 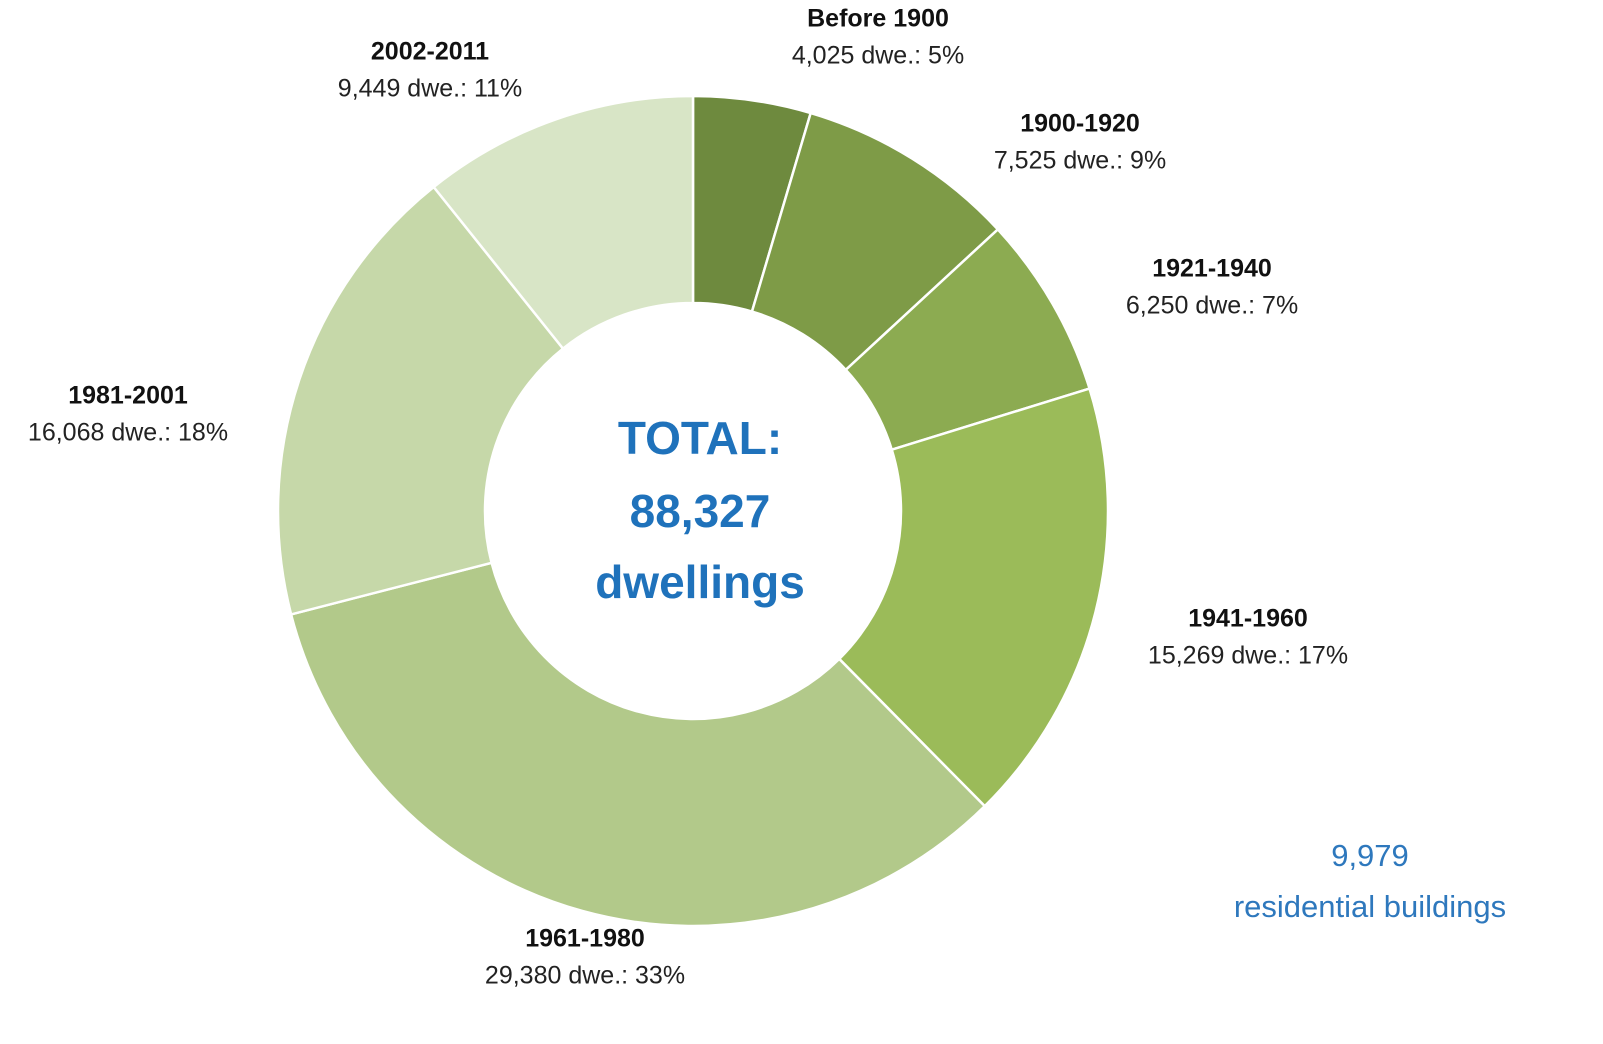 What do you see at coordinates (1212, 269) in the screenshot?
I see `segment-category: 1921-1940` at bounding box center [1212, 269].